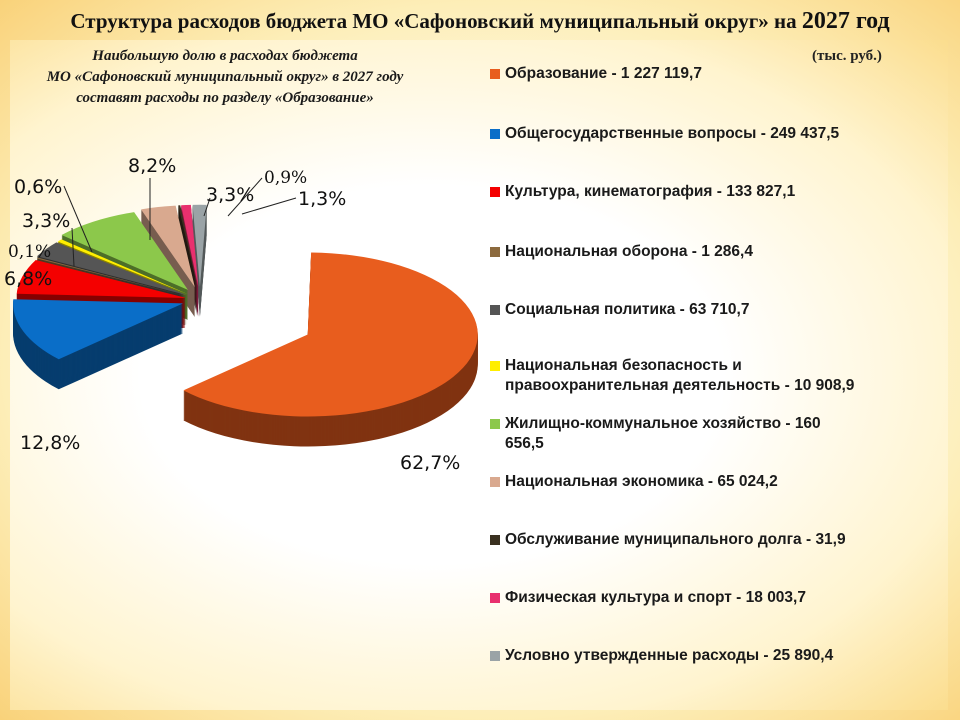 This screenshot has height=720, width=960. What do you see at coordinates (28, 279) in the screenshot?
I see `data-label-2: 6,8%` at bounding box center [28, 279].